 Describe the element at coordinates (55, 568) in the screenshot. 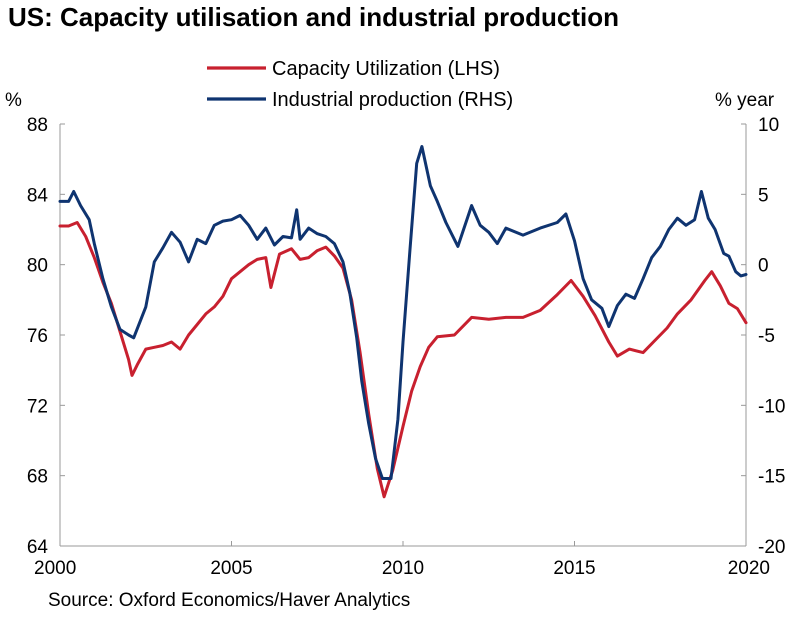

I see `x-tick-label: 2000` at that location.